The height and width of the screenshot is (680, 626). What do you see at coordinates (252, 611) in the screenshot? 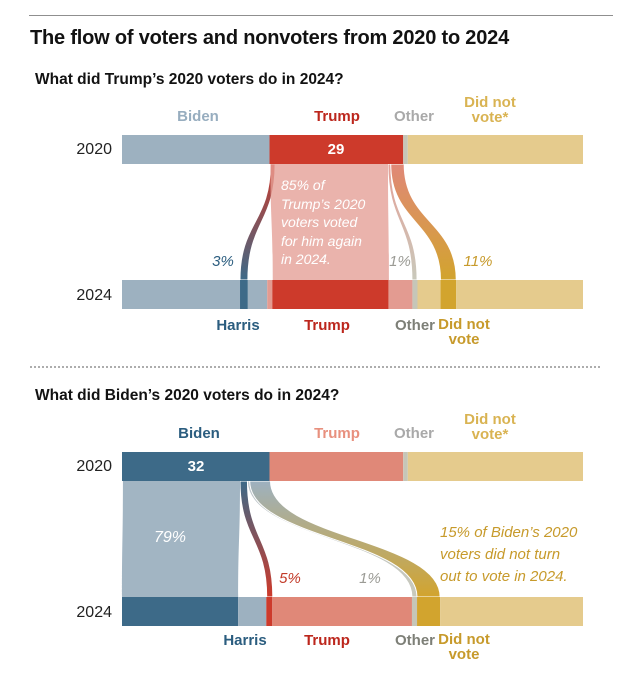
I see `chart2-bar2024-harris-rest` at bounding box center [252, 611].